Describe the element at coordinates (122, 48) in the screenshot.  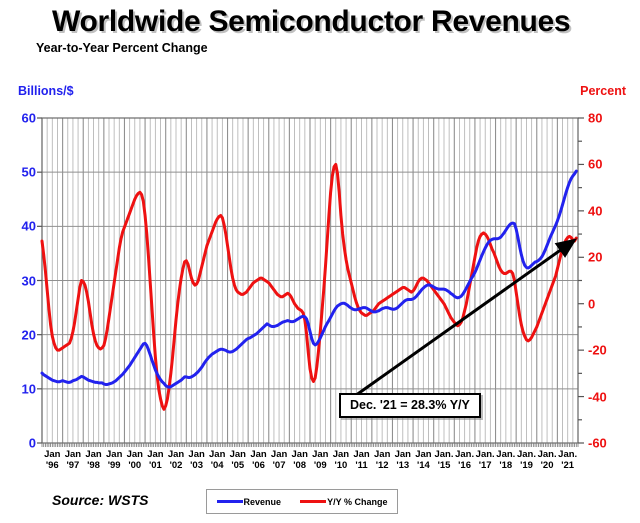
I see `page-subtitle: Year-to-Year Percent Change` at that location.